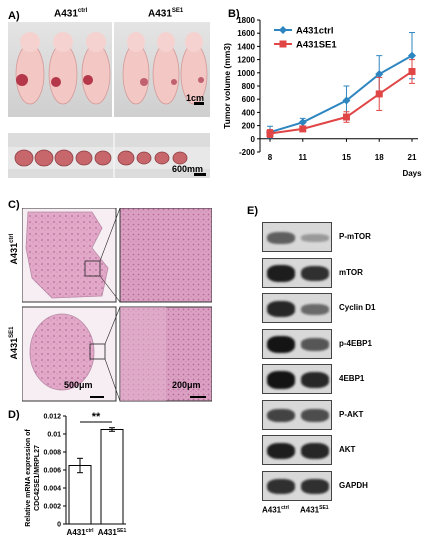 The image size is (433, 550). What do you see at coordinates (52, 507) in the screenshot?
I see `y-tick-label: 0.002` at bounding box center [52, 507].